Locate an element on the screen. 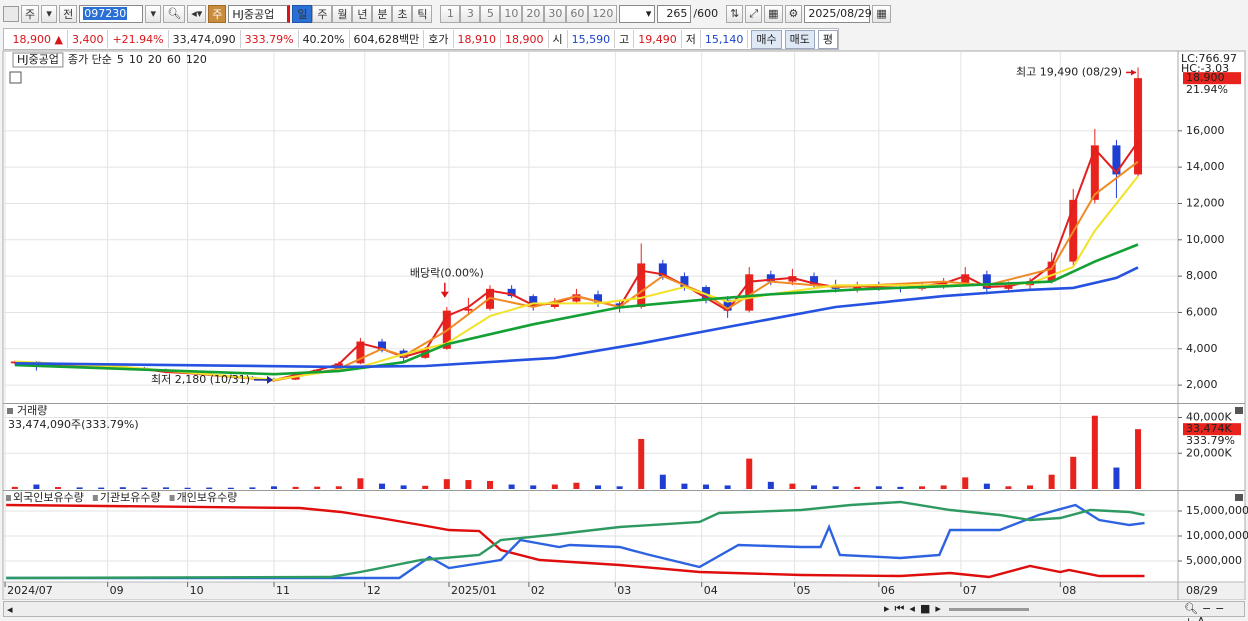 The image size is (1248, 621). x-tick-label: 08 is located at coordinates (1069, 590).